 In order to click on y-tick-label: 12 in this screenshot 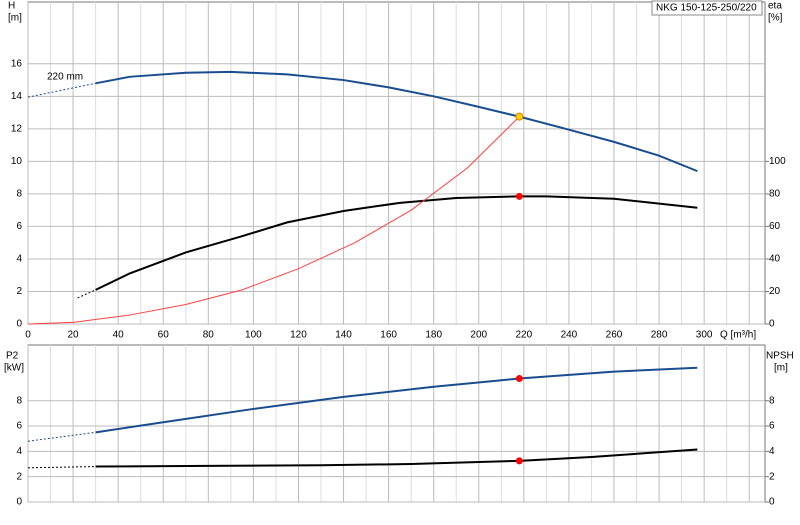, I will do `click(17, 128)`.